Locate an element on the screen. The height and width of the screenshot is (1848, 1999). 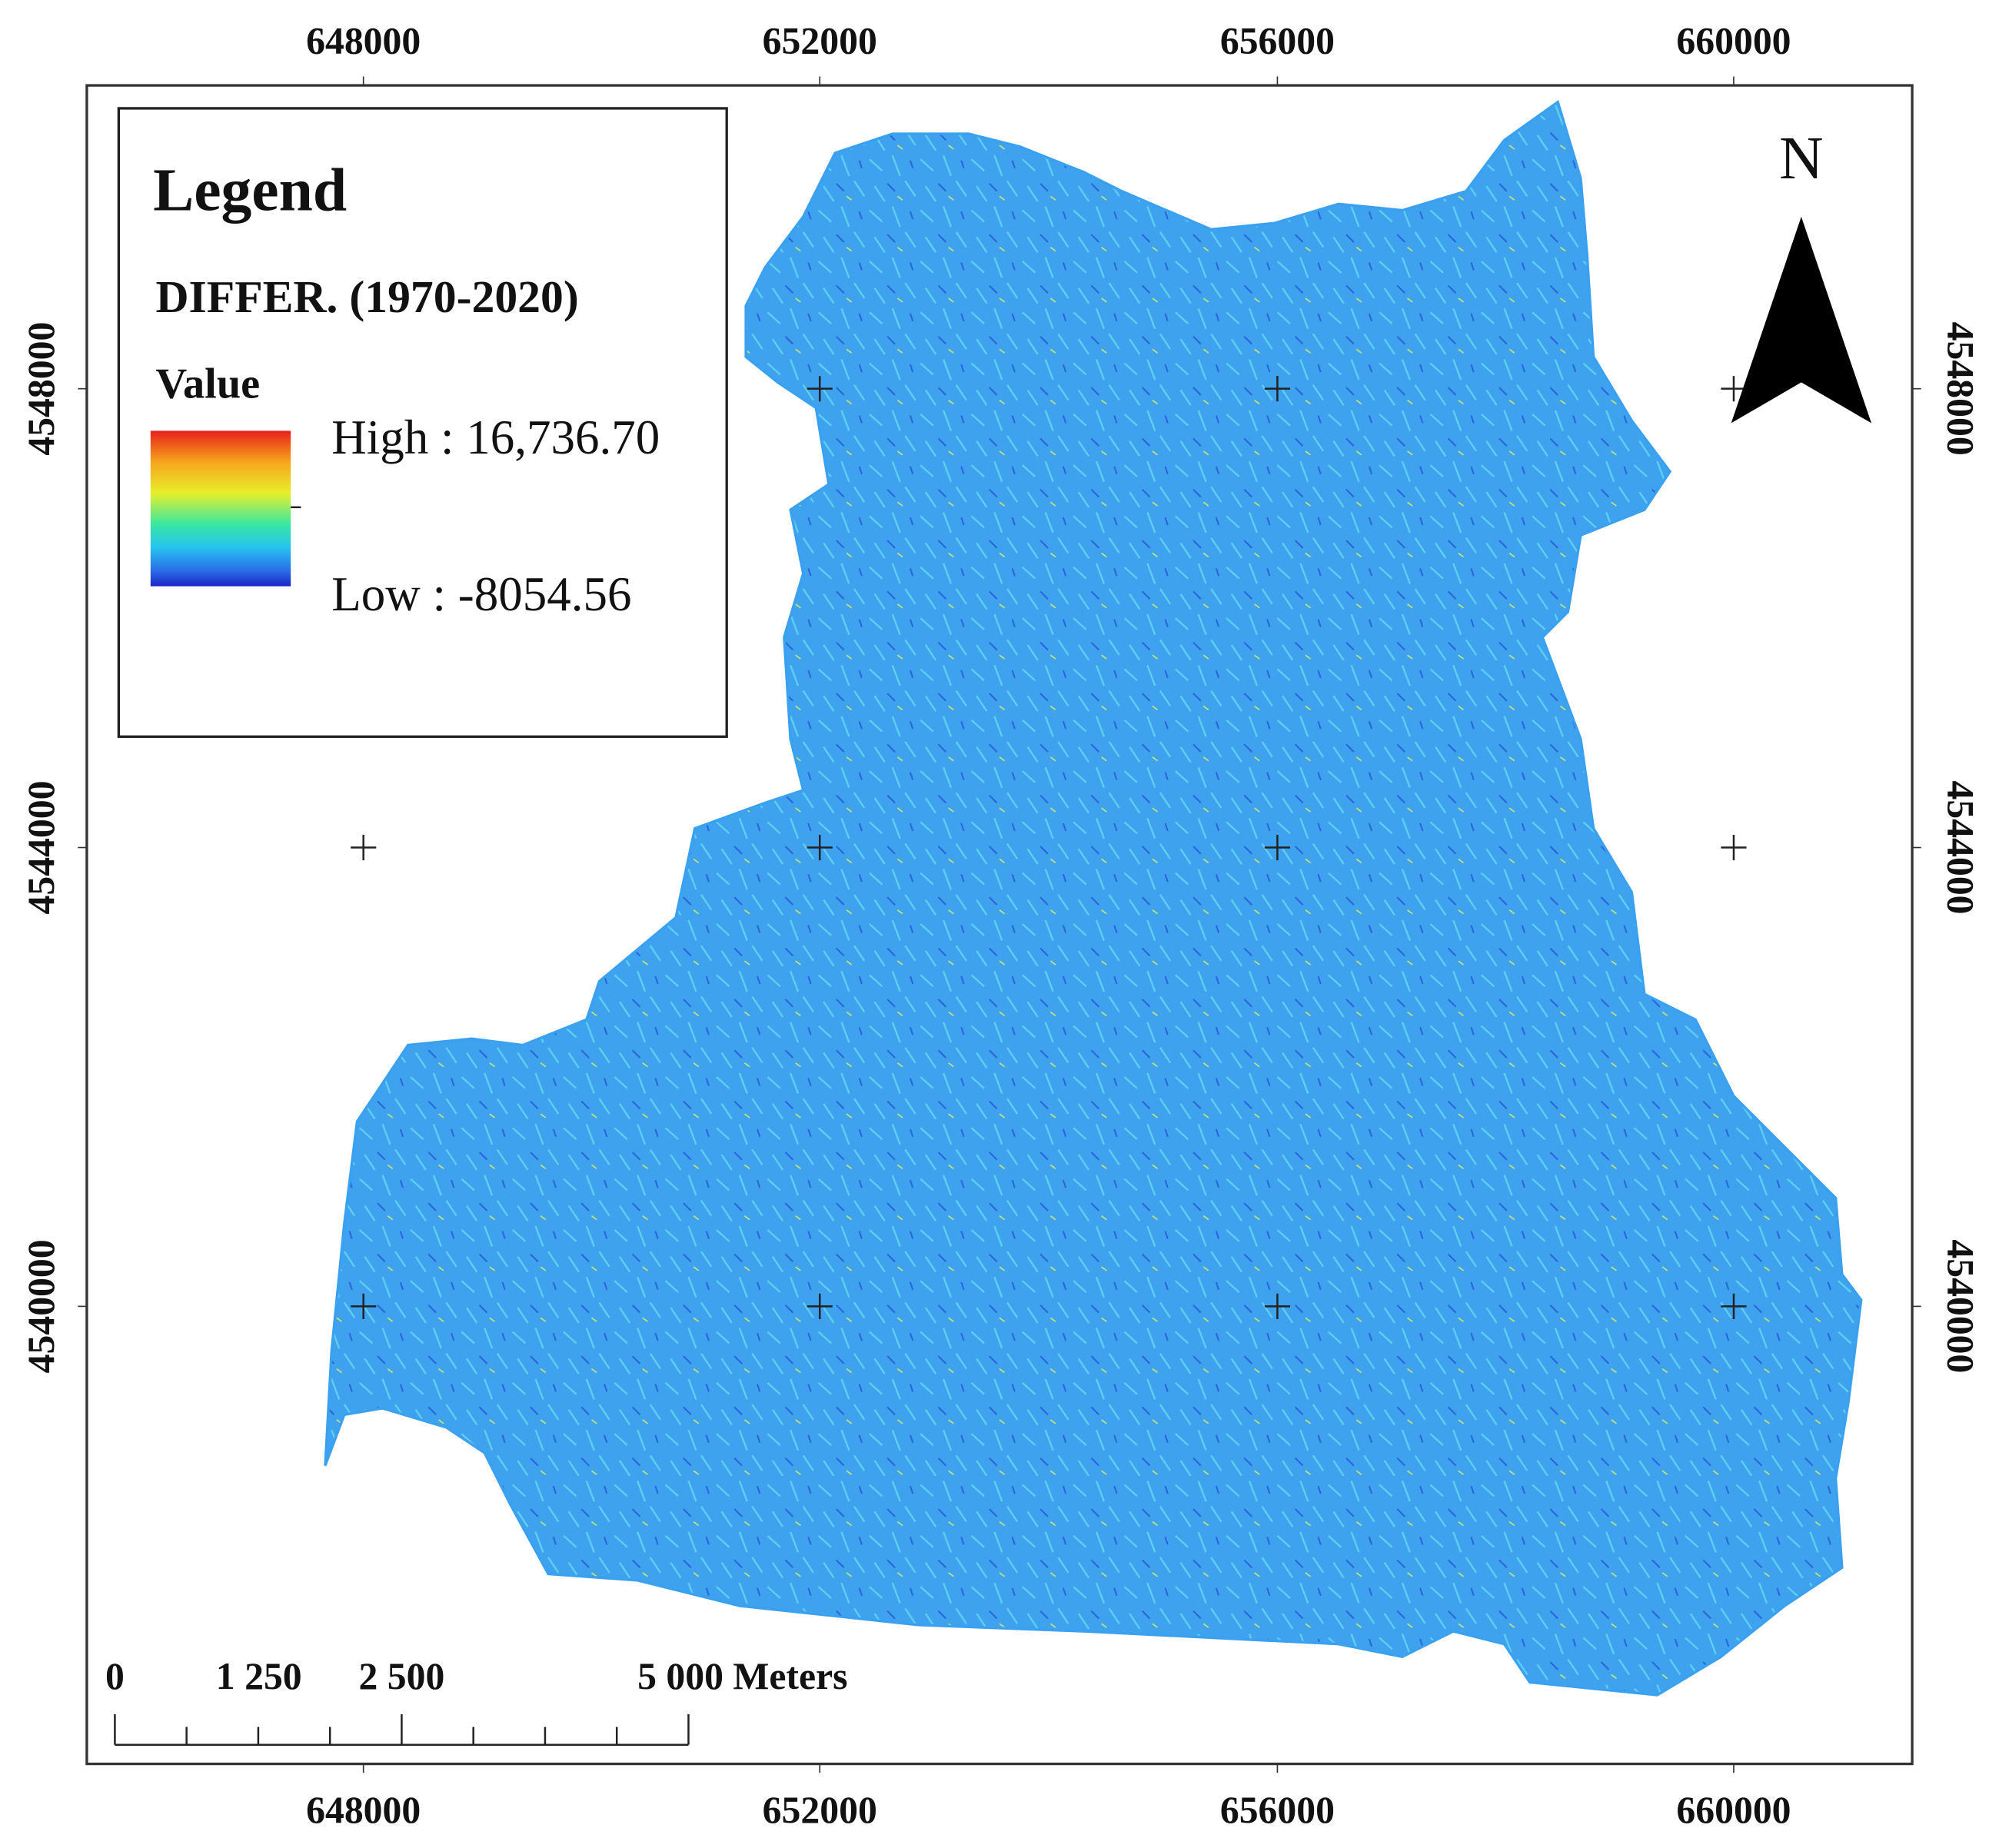
x-coord-top: 648000 is located at coordinates (364, 41).